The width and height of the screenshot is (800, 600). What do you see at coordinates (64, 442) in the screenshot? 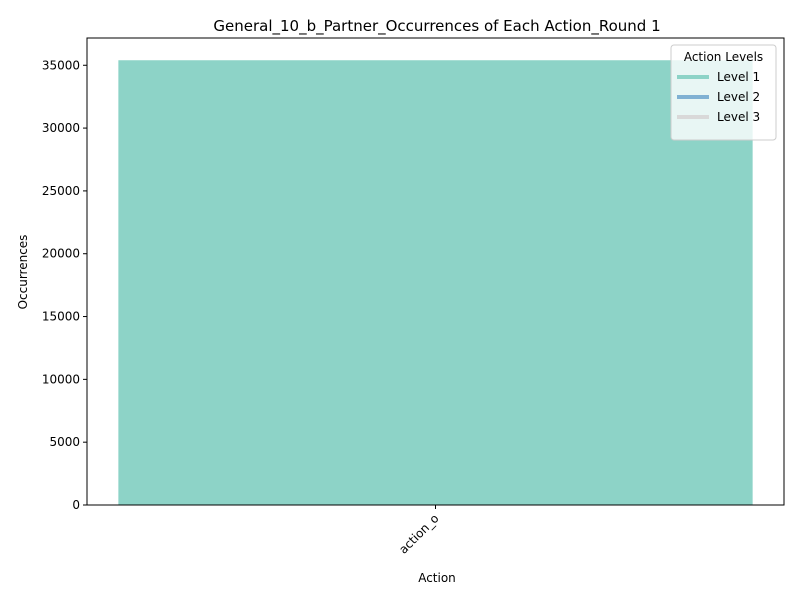
I see `y-tick-label: 5000` at bounding box center [64, 442].